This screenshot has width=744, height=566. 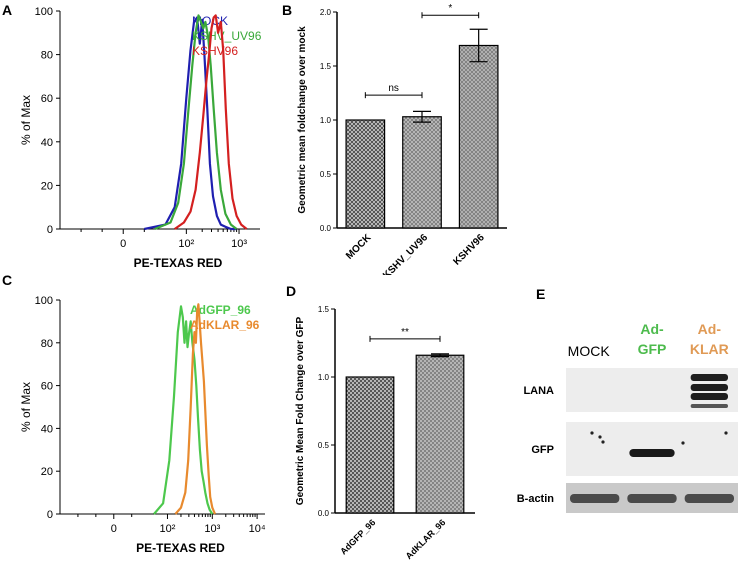 I want to click on significance-label: **, so click(x=405, y=332).